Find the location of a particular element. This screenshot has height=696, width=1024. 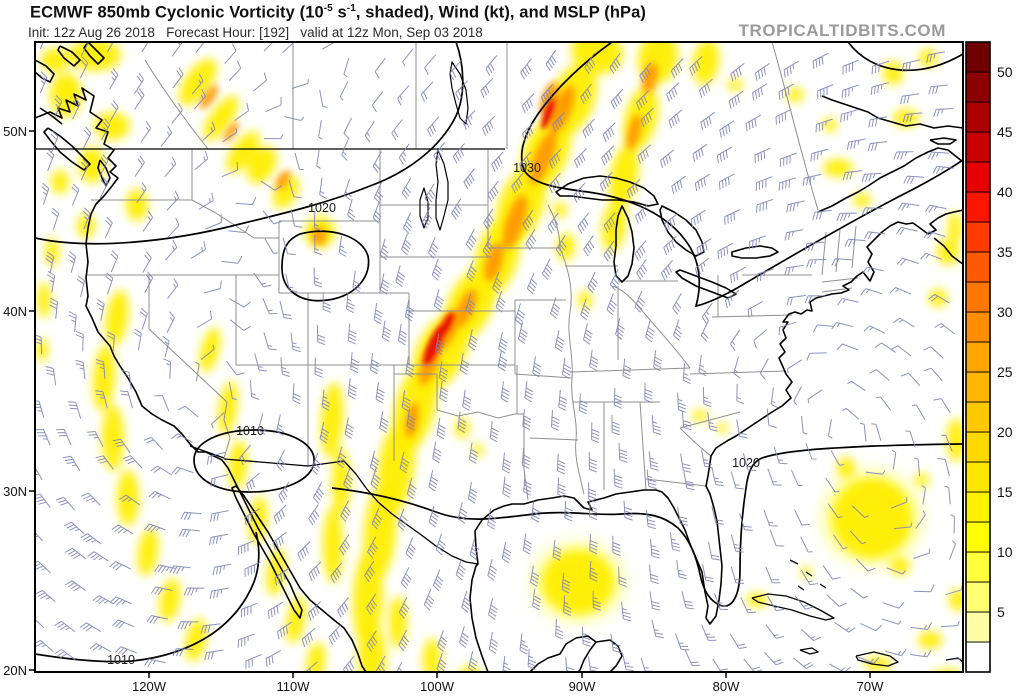

colorbar-label: 30 is located at coordinates (1005, 312).